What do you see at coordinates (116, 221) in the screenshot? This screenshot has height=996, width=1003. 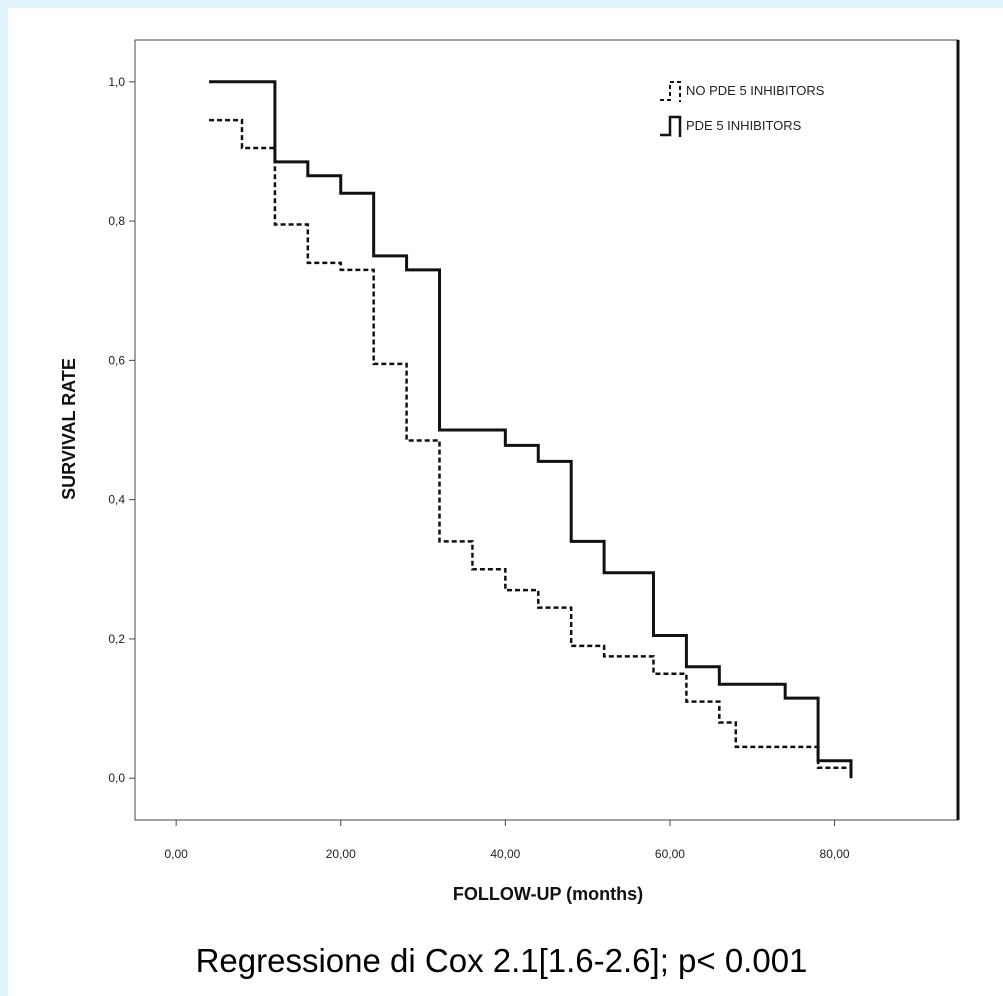 I see `y-tick-label: 0,8` at bounding box center [116, 221].